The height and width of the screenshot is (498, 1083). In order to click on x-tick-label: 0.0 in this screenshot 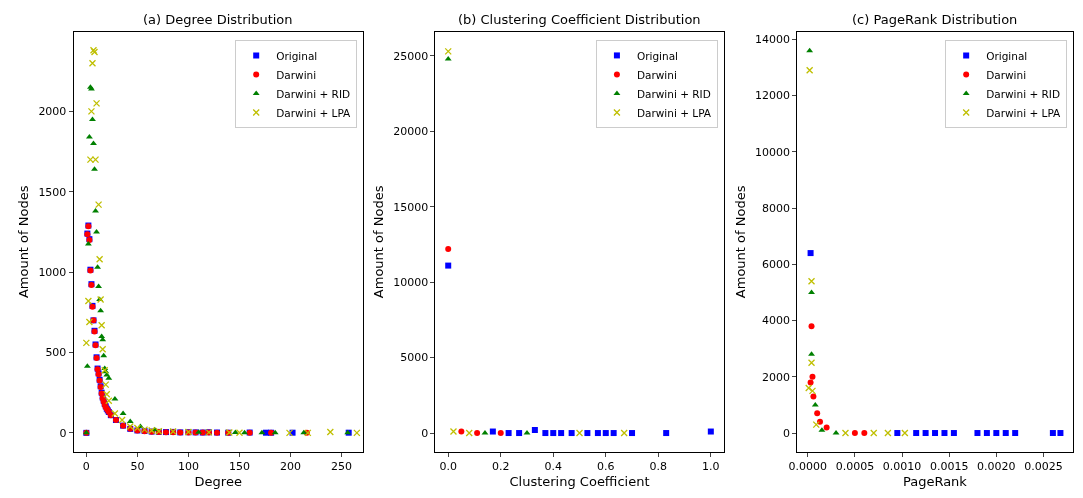, I will do `click(448, 467)`.